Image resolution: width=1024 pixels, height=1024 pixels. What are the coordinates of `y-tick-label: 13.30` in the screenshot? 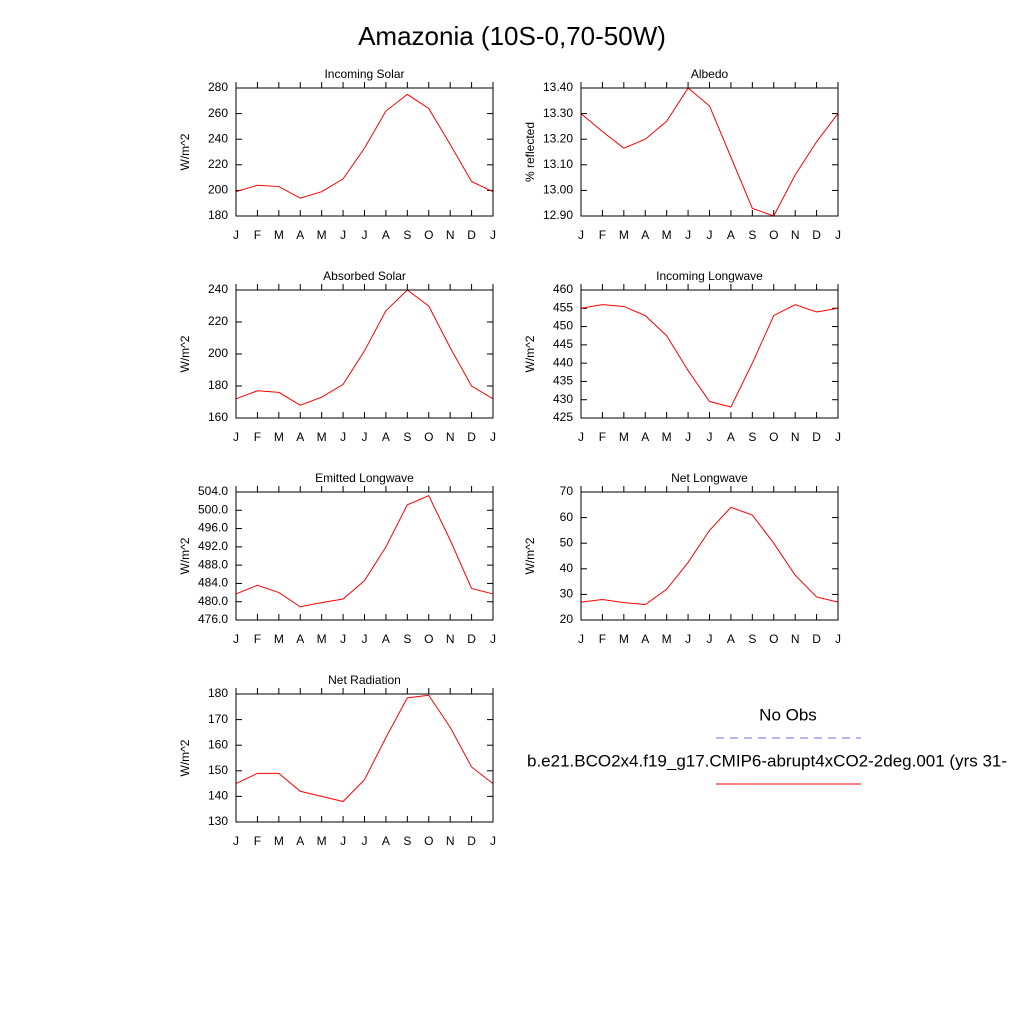 It's located at (558, 113).